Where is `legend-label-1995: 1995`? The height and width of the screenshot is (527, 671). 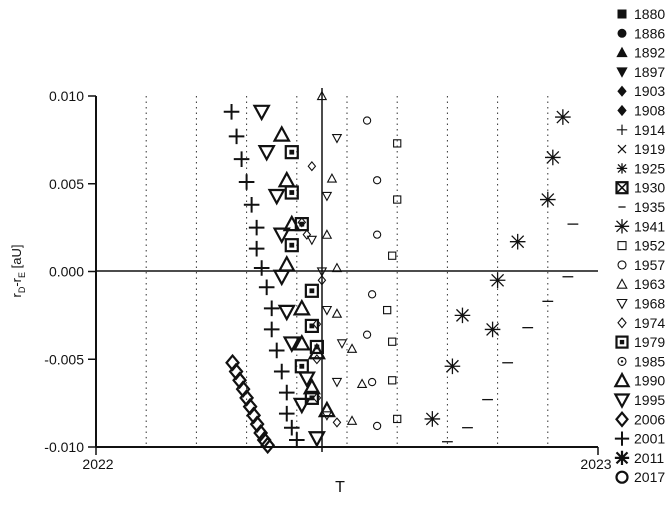
legend-label-1995: 1995 is located at coordinates (649, 400).